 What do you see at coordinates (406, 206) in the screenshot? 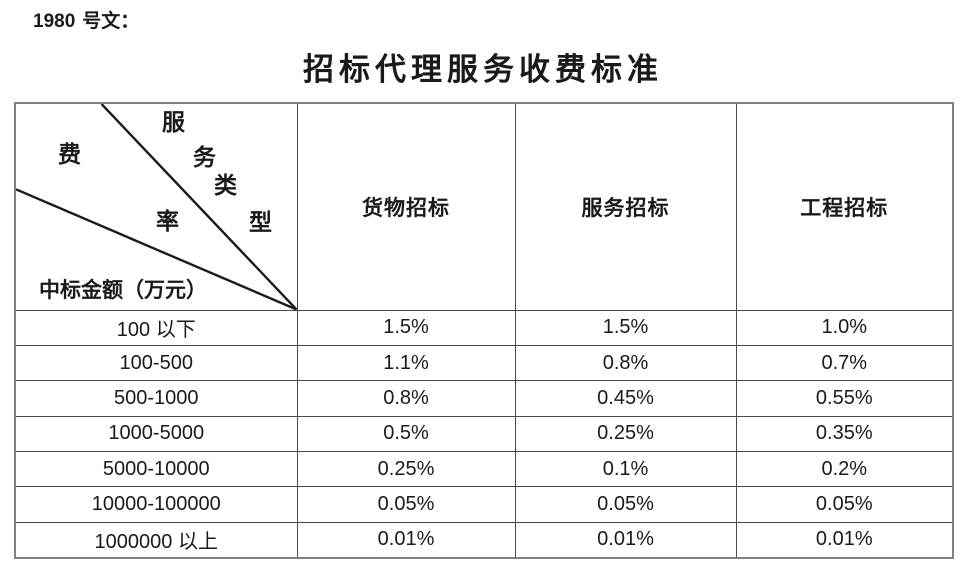
I see `column-header-goods: 货物招标` at bounding box center [406, 206].